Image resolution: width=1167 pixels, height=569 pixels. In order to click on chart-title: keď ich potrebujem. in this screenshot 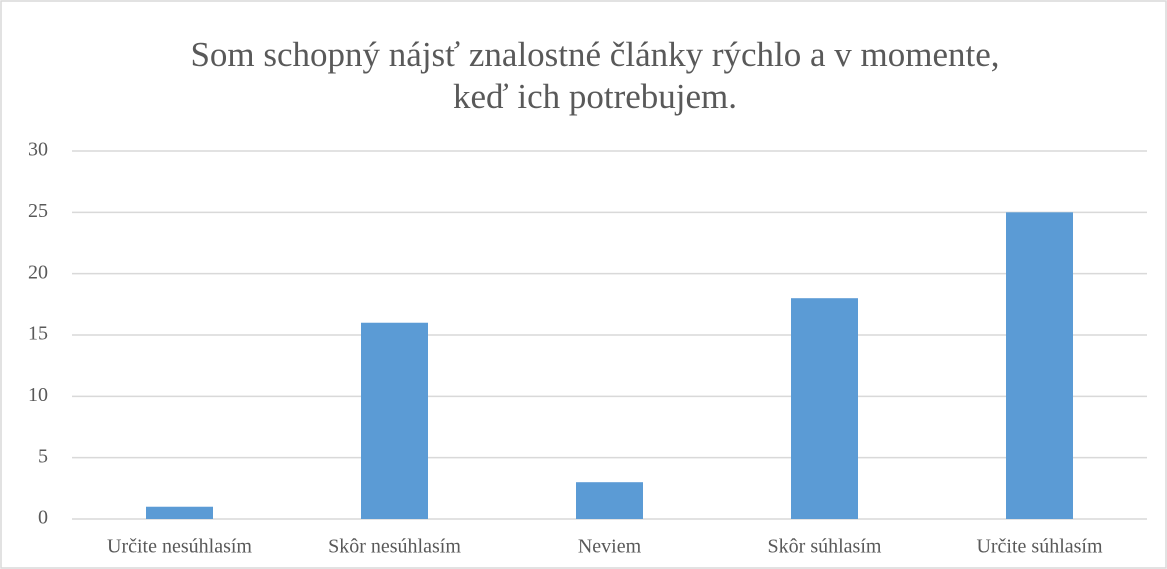, I will do `click(595, 96)`.